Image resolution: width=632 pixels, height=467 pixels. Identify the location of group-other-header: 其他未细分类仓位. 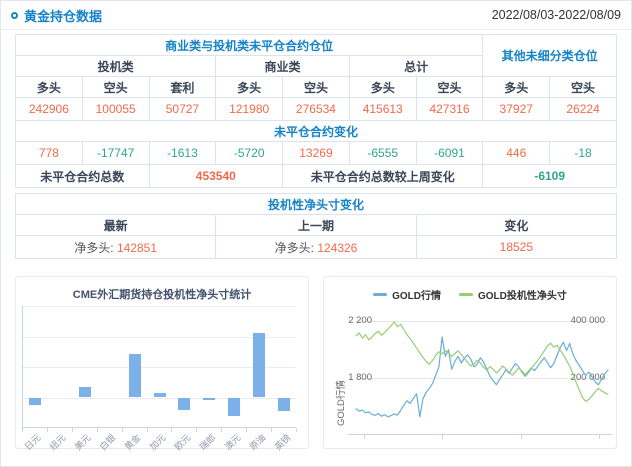
(549, 55).